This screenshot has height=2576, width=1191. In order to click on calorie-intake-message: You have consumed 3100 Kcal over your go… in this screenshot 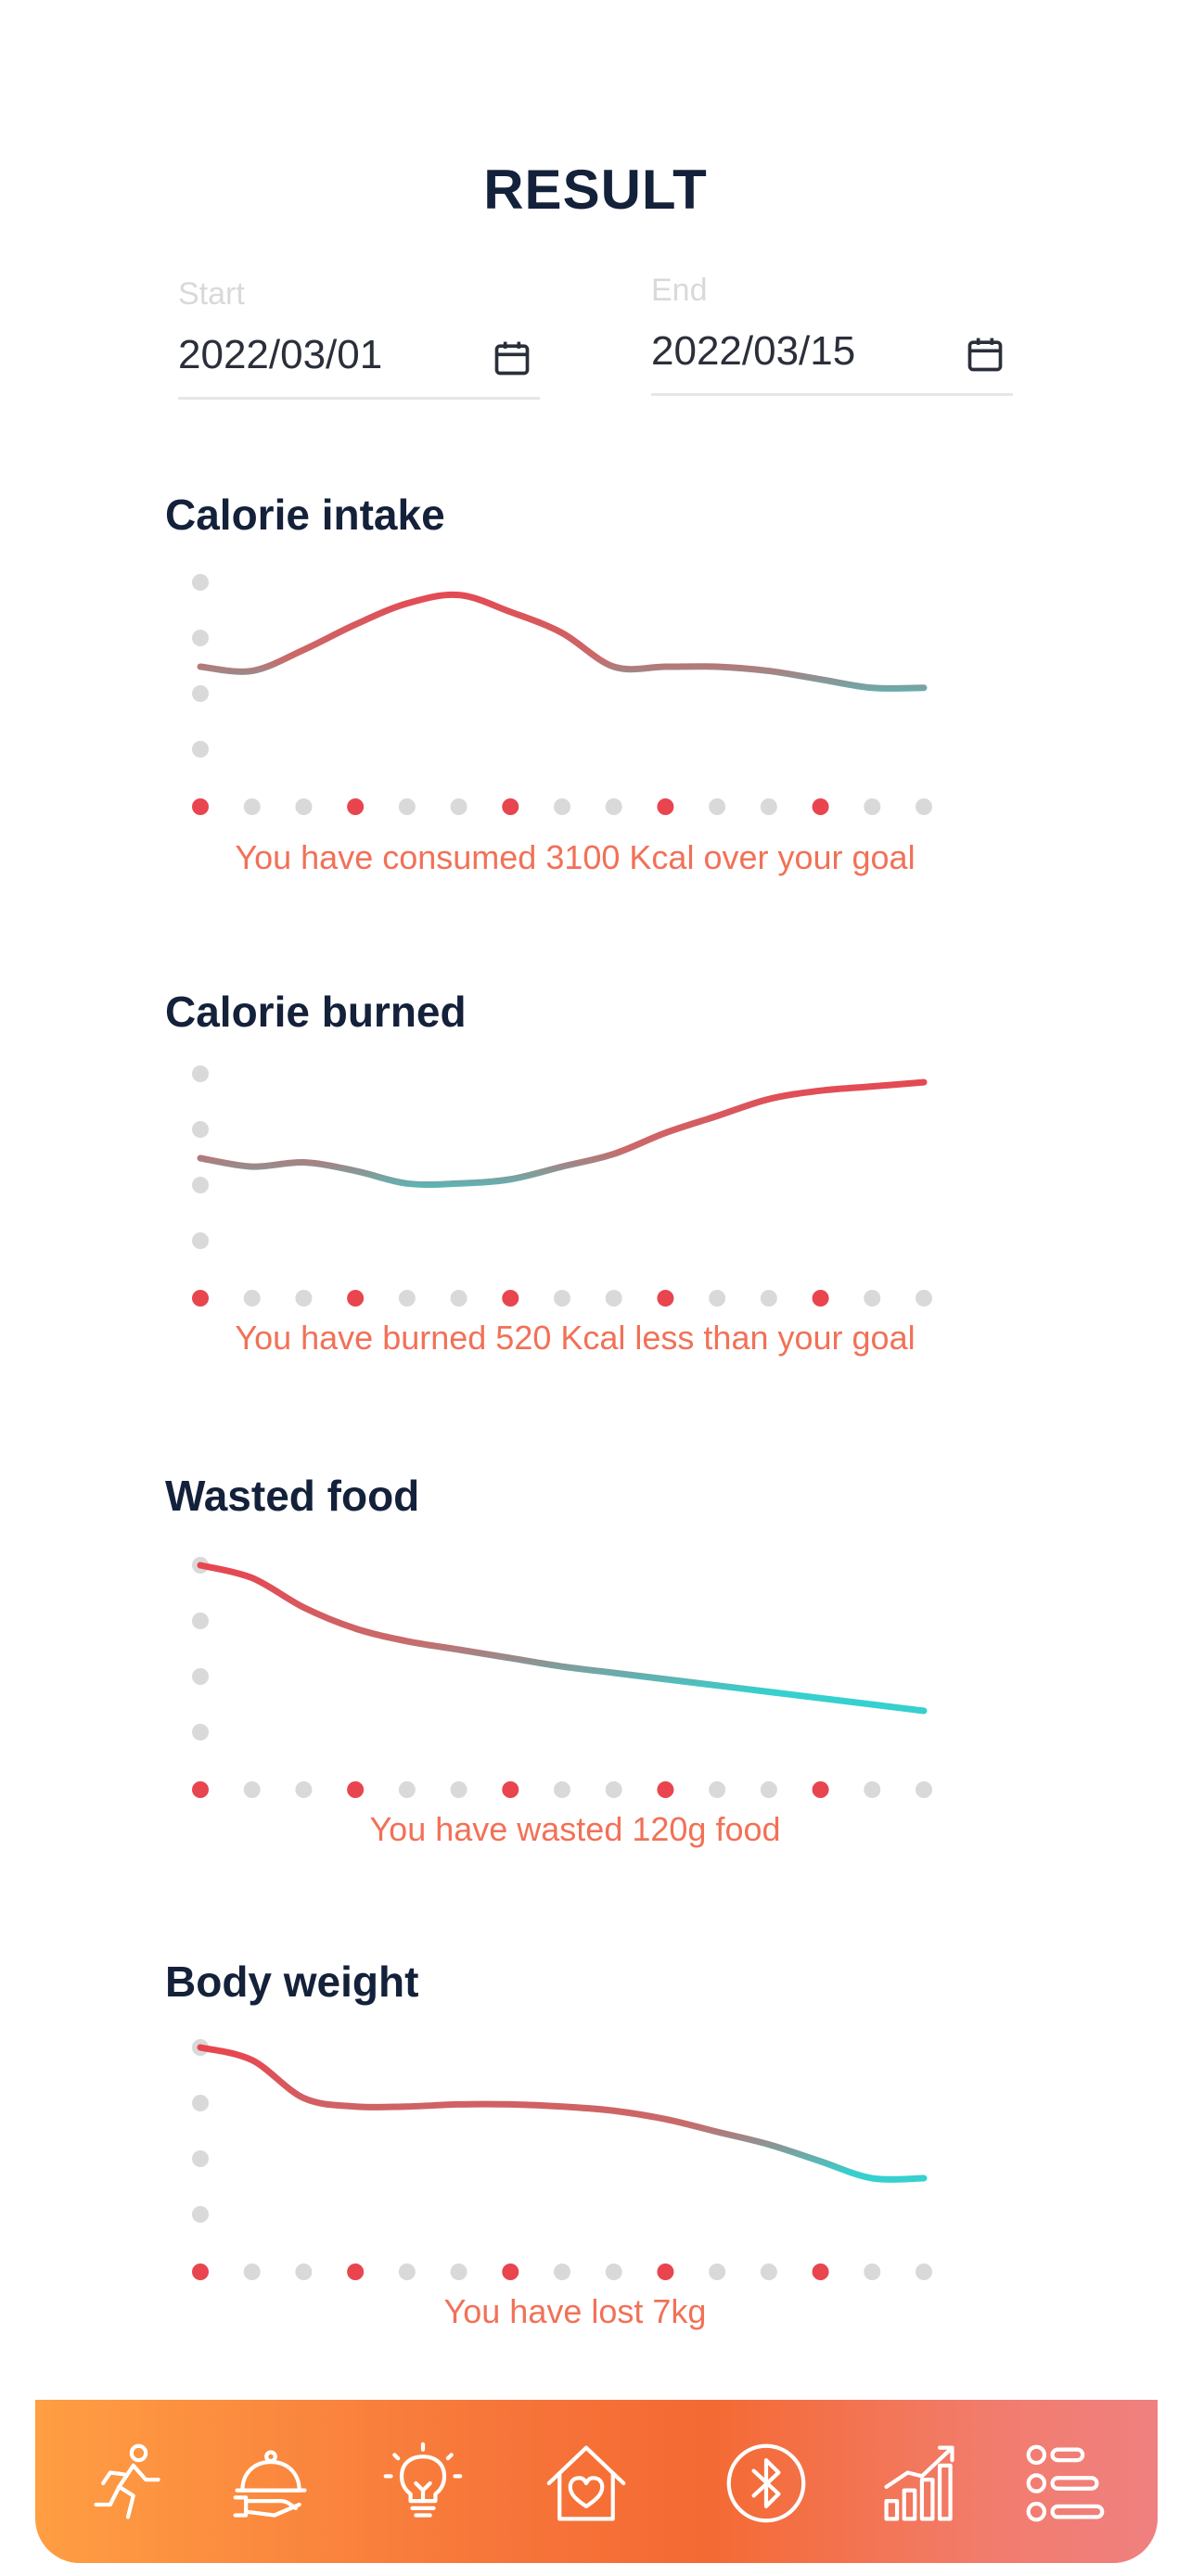, I will do `click(575, 857)`.